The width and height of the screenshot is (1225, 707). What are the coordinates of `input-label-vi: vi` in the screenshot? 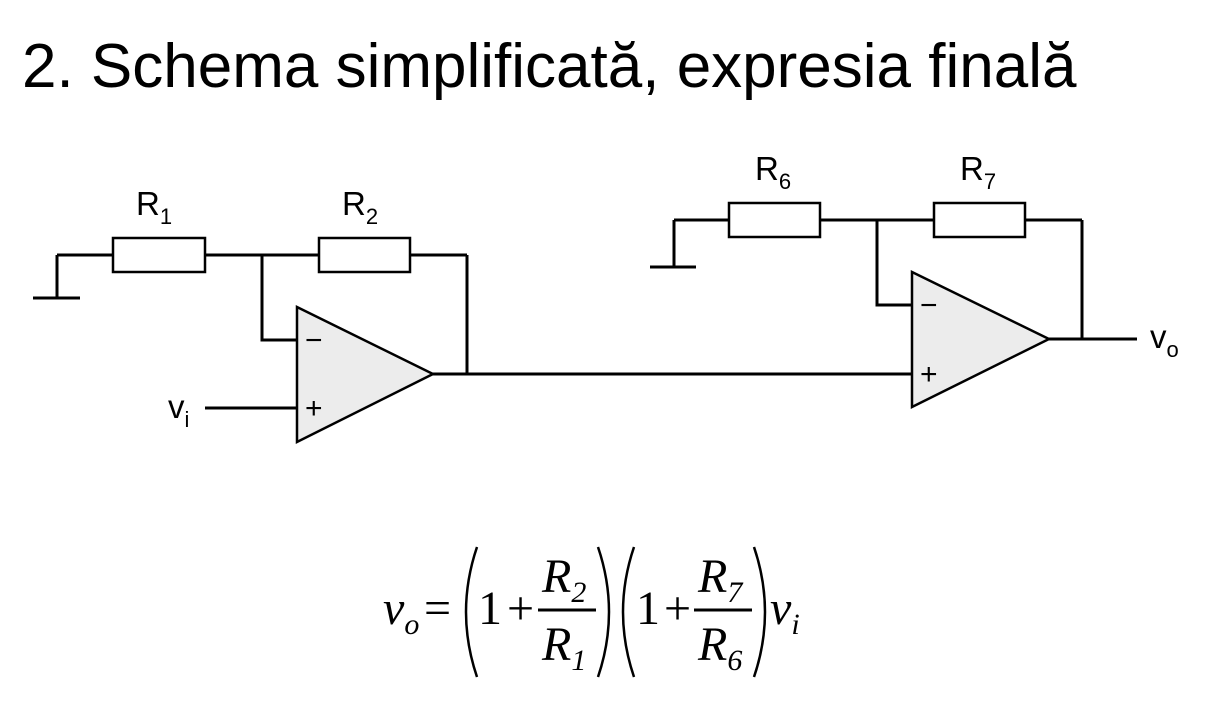 It's located at (178, 410).